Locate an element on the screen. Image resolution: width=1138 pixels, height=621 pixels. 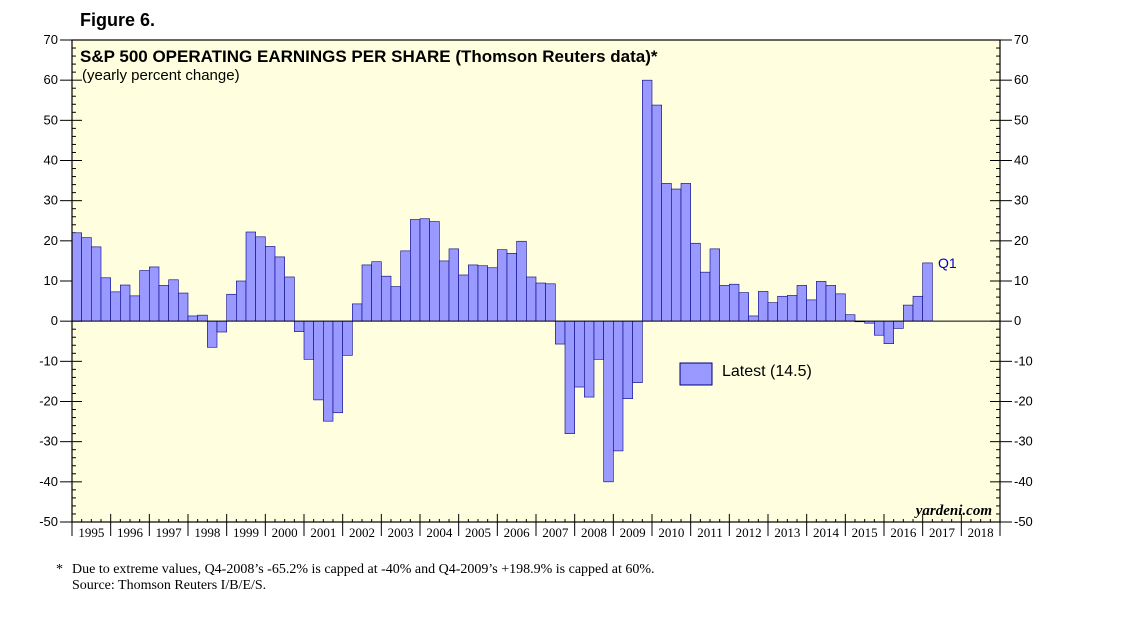
y-tick-label-left: -10 is located at coordinates (48, 360).